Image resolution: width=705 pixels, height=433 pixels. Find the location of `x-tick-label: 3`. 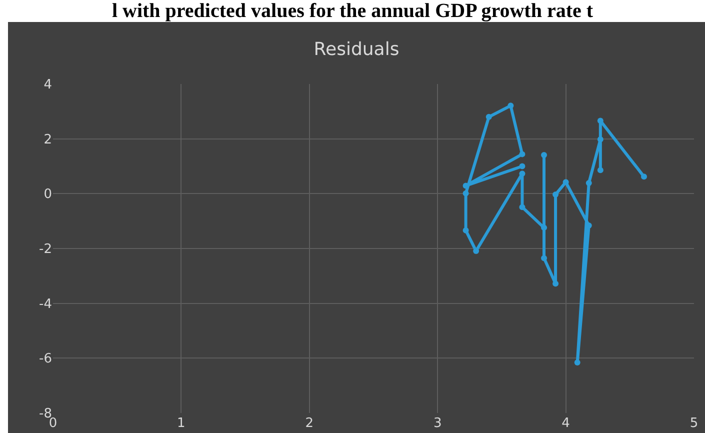

x-tick-label: 3 is located at coordinates (437, 423).